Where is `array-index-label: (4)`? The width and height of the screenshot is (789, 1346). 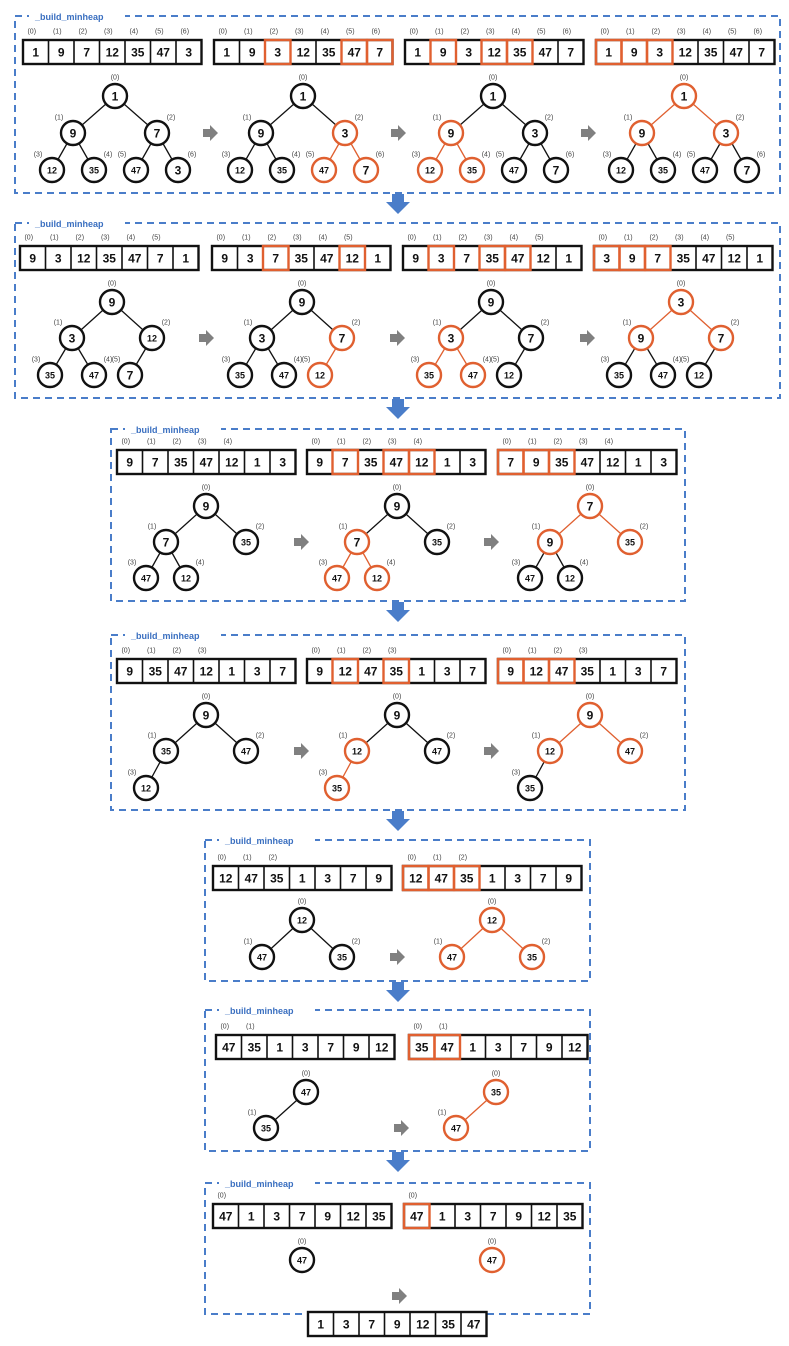
array-index-label: (4) is located at coordinates (513, 238).